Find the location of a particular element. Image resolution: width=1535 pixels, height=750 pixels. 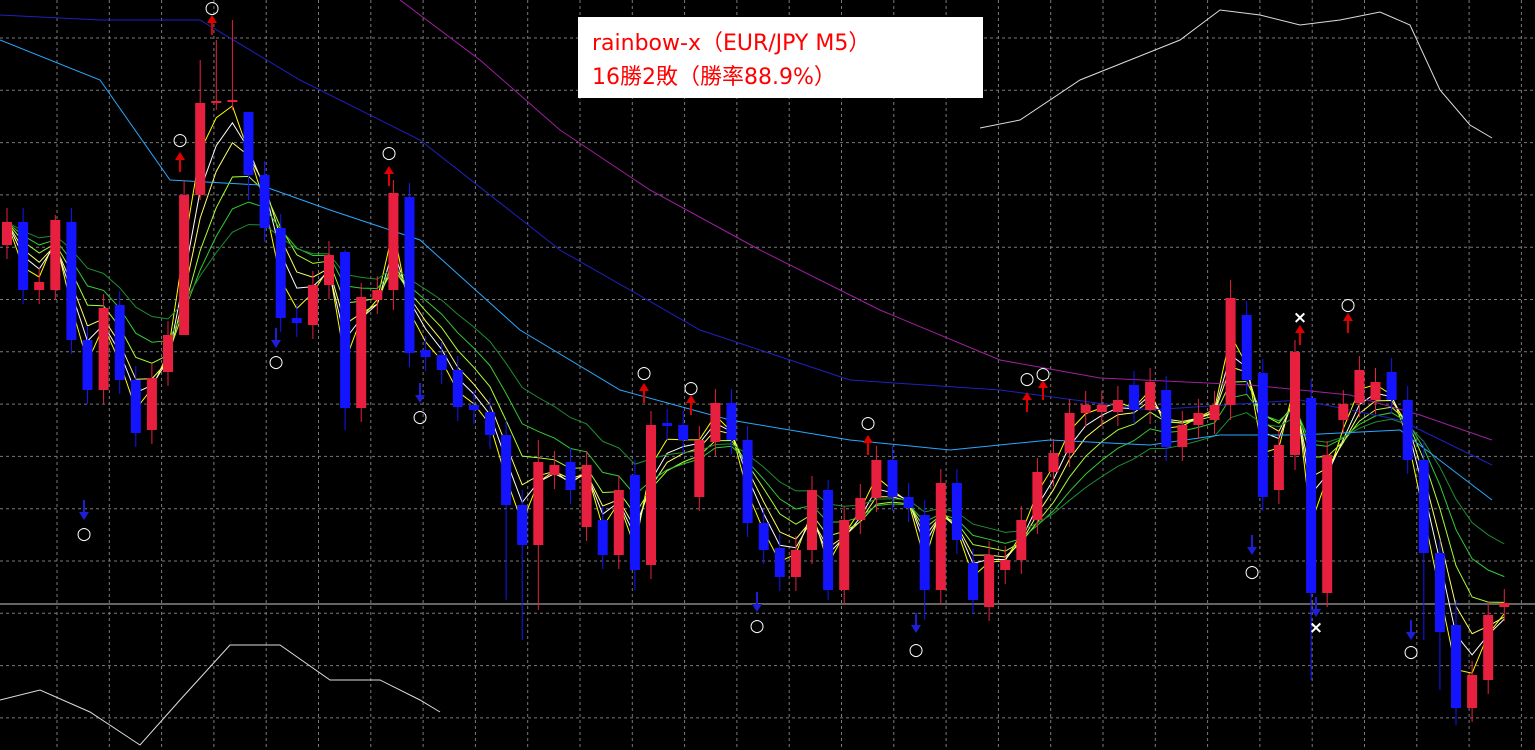

title-box: rainbow-x（EUR/JPY M5） 16勝2敗（勝率88.9%） is located at coordinates (780, 57).